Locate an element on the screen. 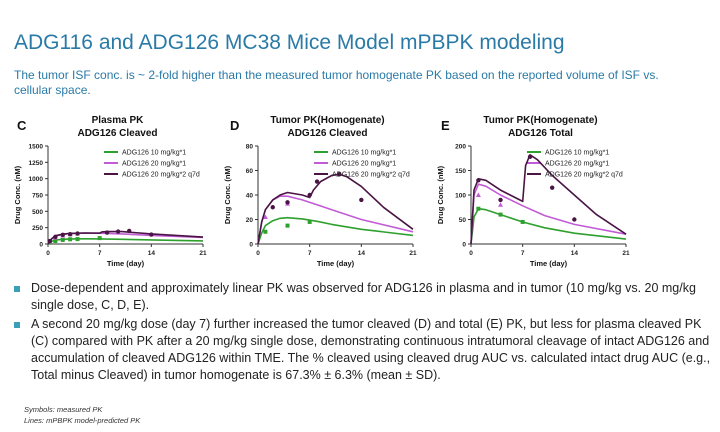 The height and width of the screenshot is (432, 720). y-tick-label: 80 is located at coordinates (250, 147).